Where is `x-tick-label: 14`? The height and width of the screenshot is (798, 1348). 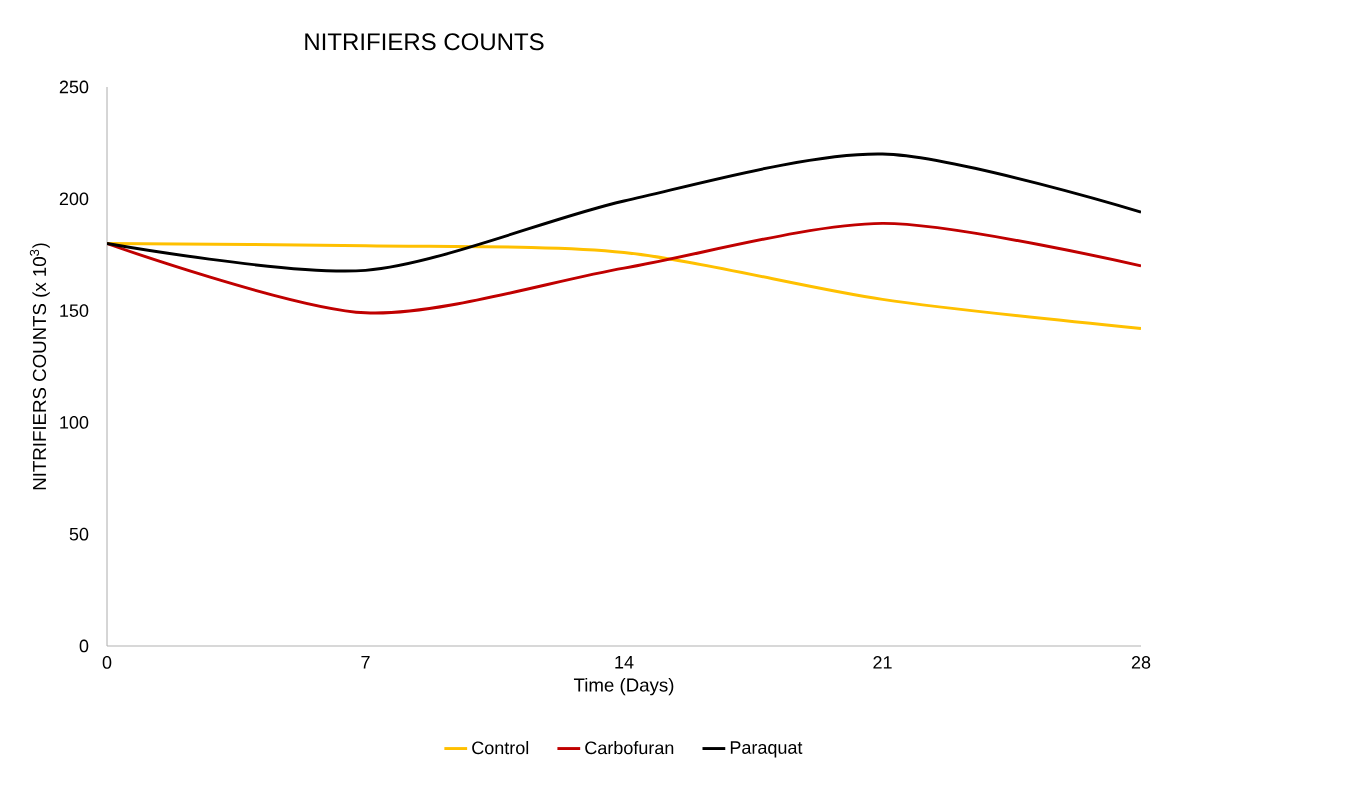 x-tick-label: 14 is located at coordinates (624, 662).